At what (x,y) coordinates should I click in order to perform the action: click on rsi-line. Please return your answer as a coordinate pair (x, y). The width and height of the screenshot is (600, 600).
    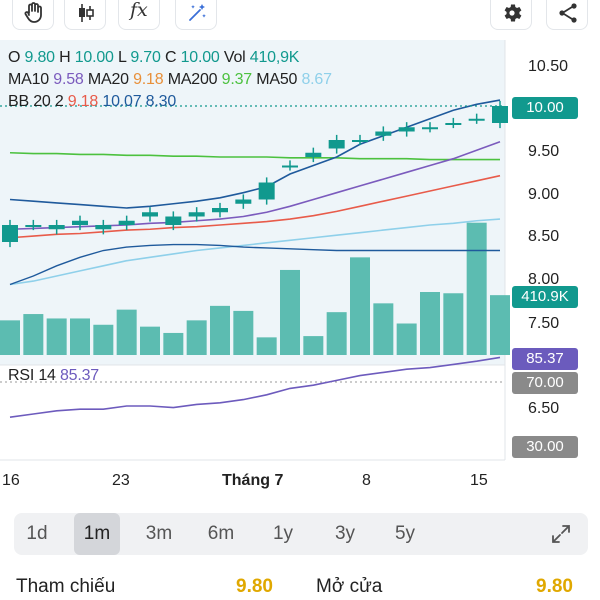
    Looking at the image, I should click on (255, 387).